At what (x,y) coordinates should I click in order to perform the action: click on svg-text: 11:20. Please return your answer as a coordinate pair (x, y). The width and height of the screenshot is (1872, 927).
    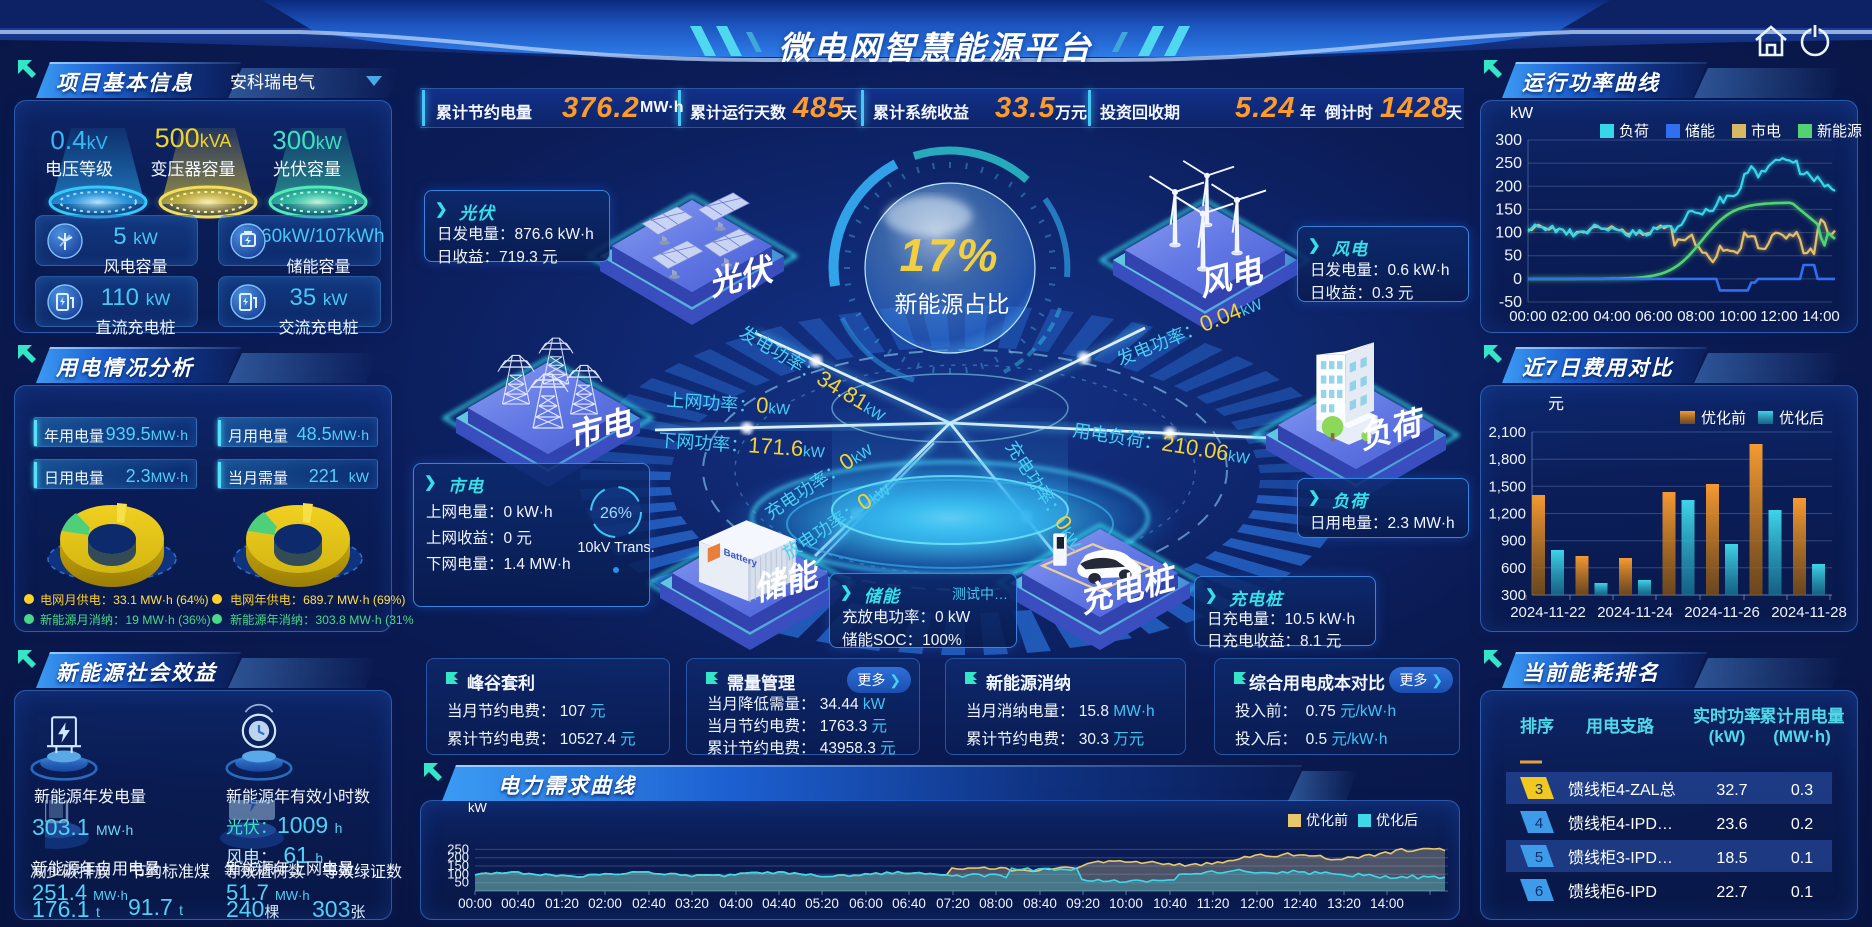
    Looking at the image, I should click on (1213, 903).